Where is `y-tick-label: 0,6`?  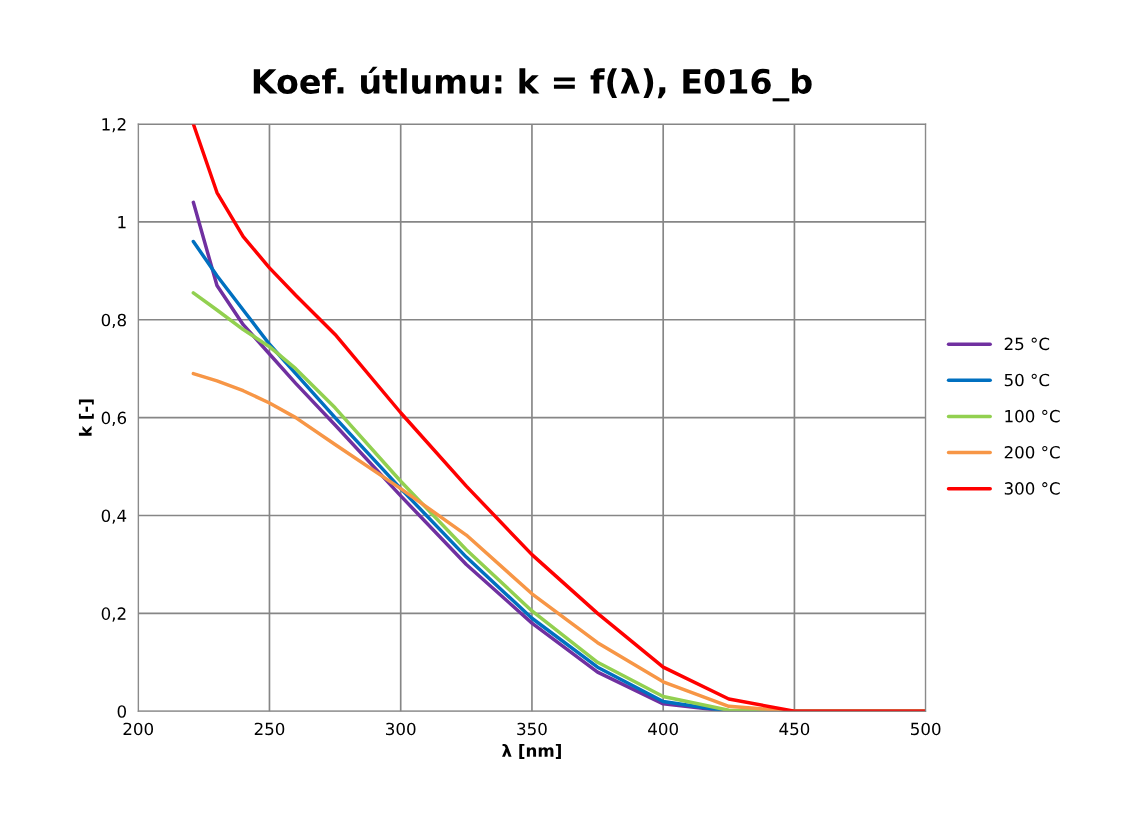 y-tick-label: 0,6 is located at coordinates (114, 418).